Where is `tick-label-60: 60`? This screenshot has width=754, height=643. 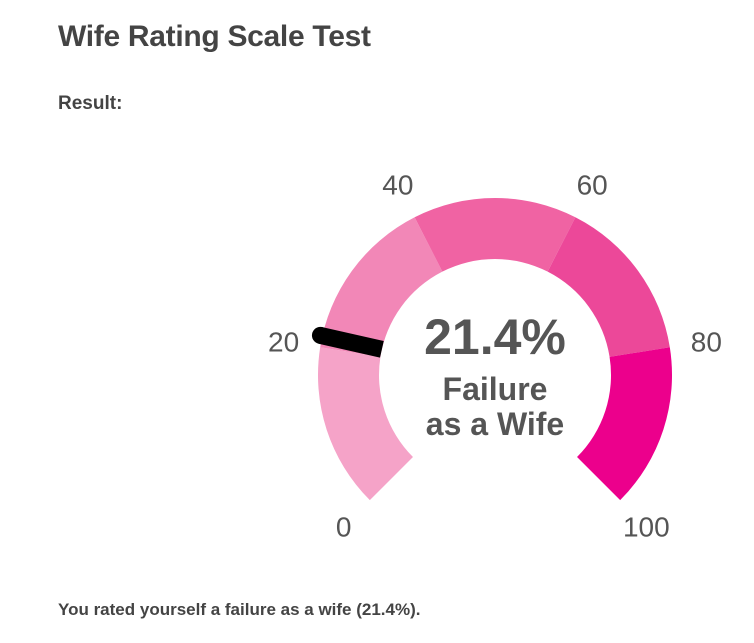 tick-label-60: 60 is located at coordinates (592, 184).